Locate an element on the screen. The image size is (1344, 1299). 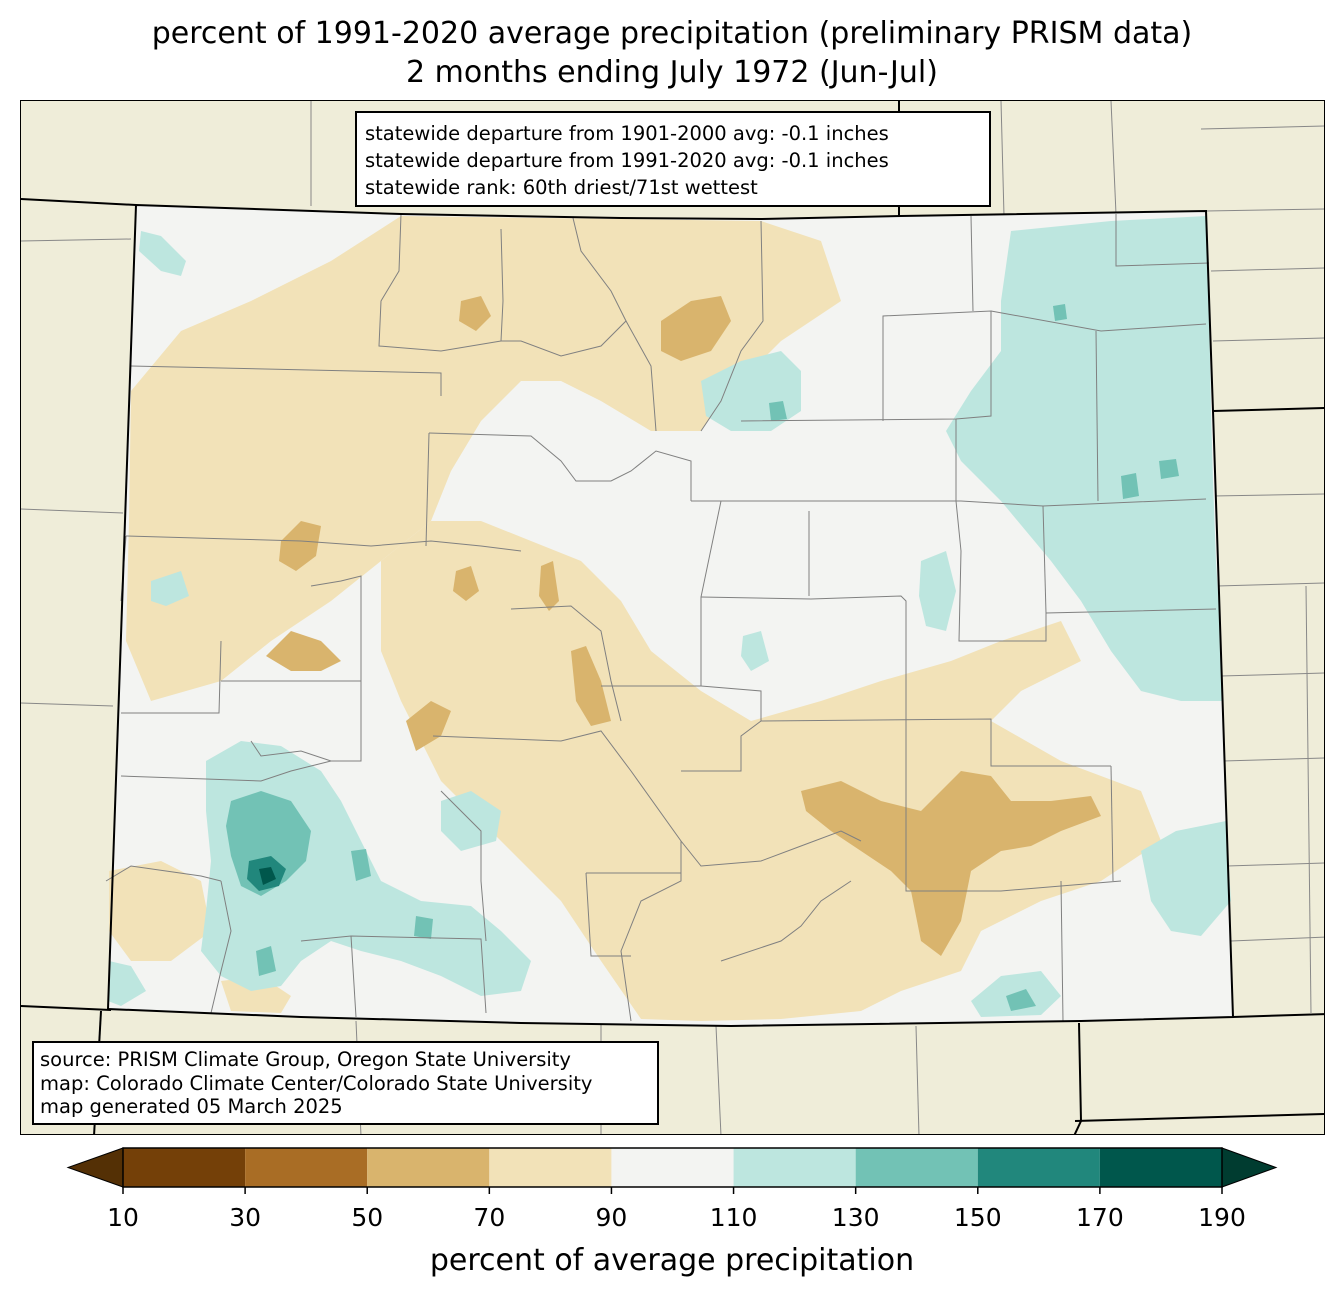
colorbar-underflow-arrow is located at coordinates (95, 1167).